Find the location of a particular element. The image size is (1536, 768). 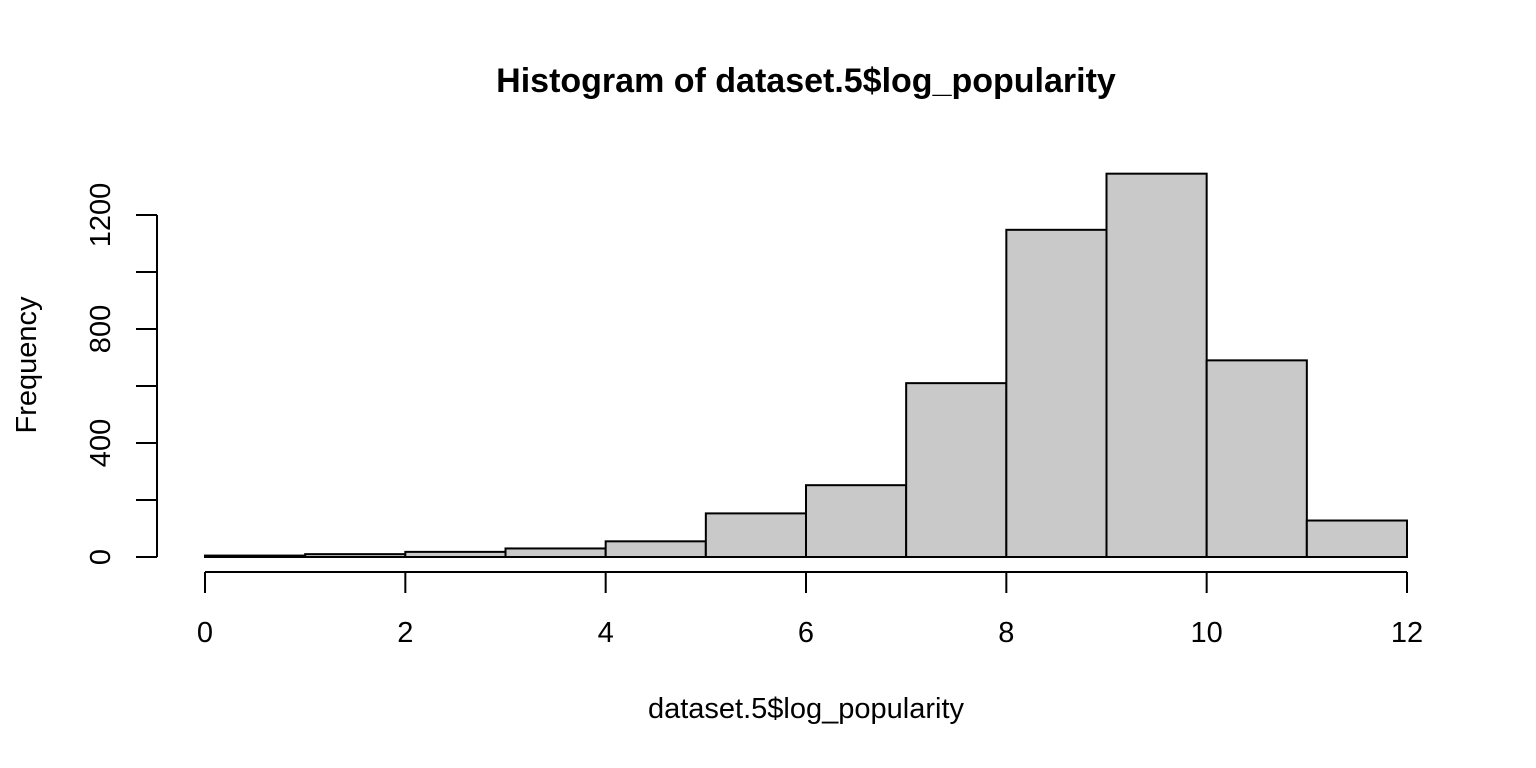

x-axis-label: dataset.5$log_popularity is located at coordinates (806, 709).